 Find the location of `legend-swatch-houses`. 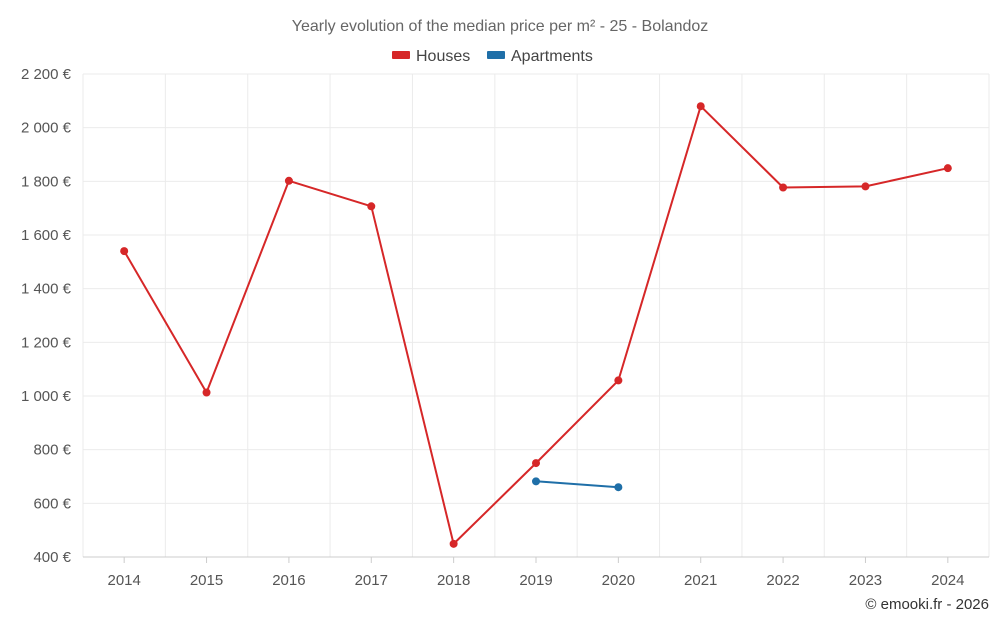

legend-swatch-houses is located at coordinates (401, 55).